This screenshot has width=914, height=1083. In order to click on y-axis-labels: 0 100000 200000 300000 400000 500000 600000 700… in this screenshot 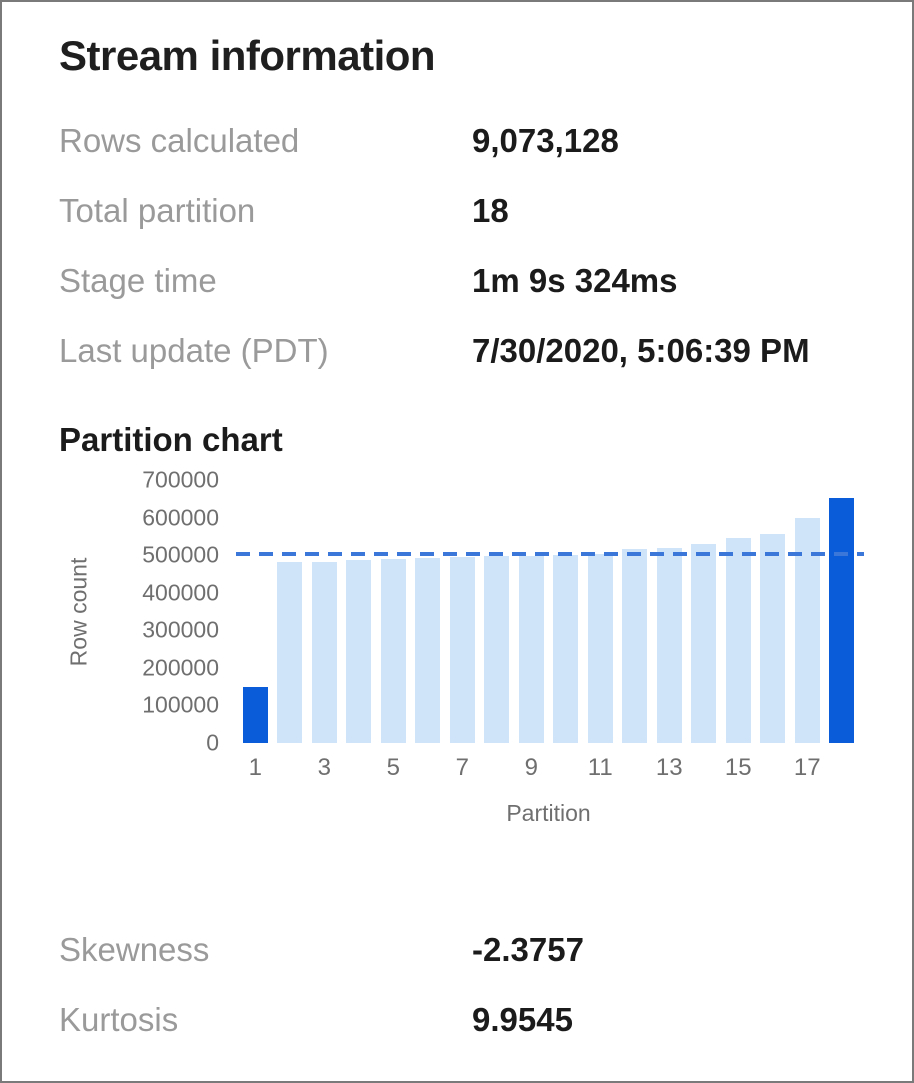, I will do `click(159, 611)`.